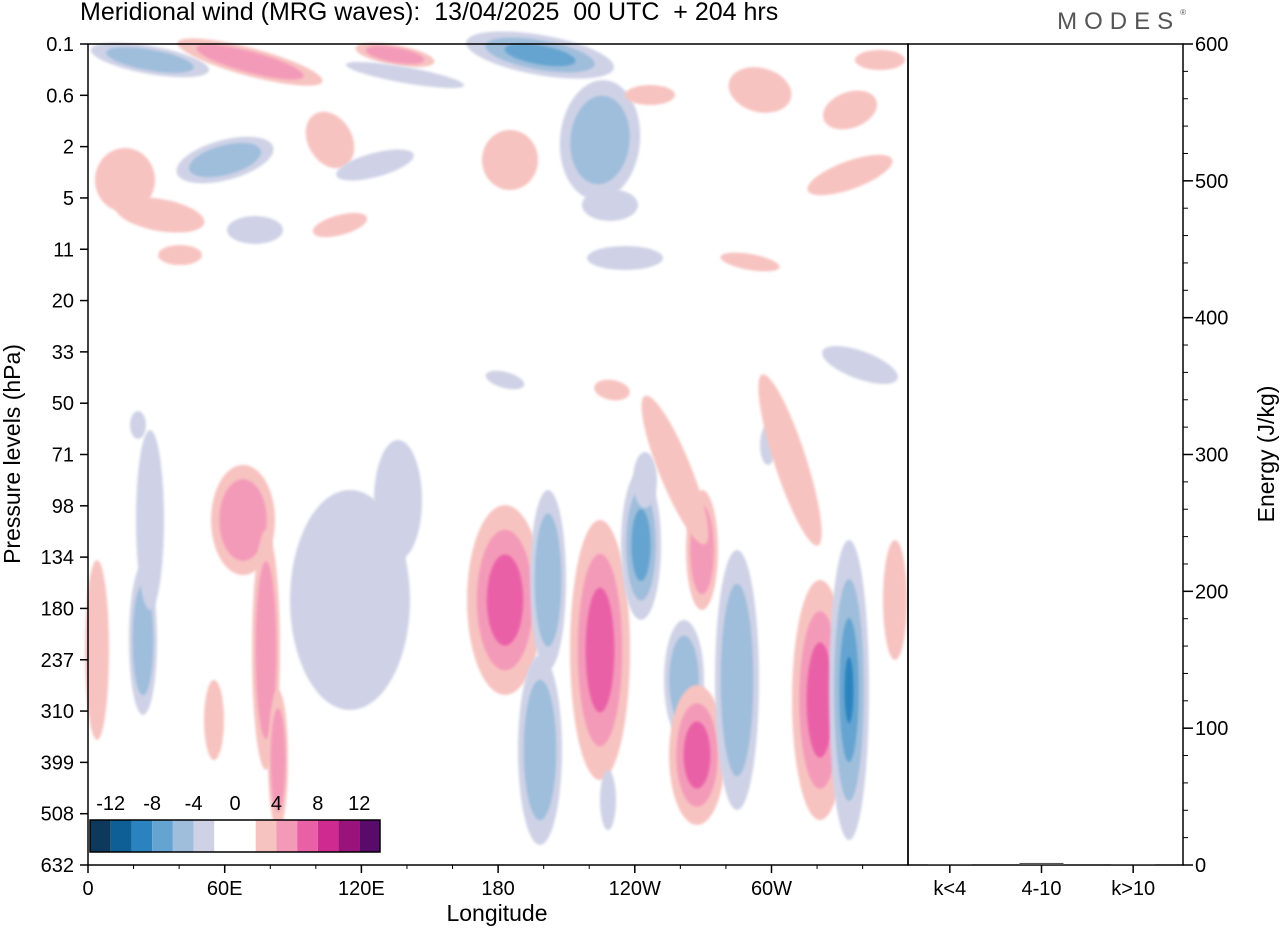  Describe the element at coordinates (63, 507) in the screenshot. I see `y-tick-label: 98` at that location.